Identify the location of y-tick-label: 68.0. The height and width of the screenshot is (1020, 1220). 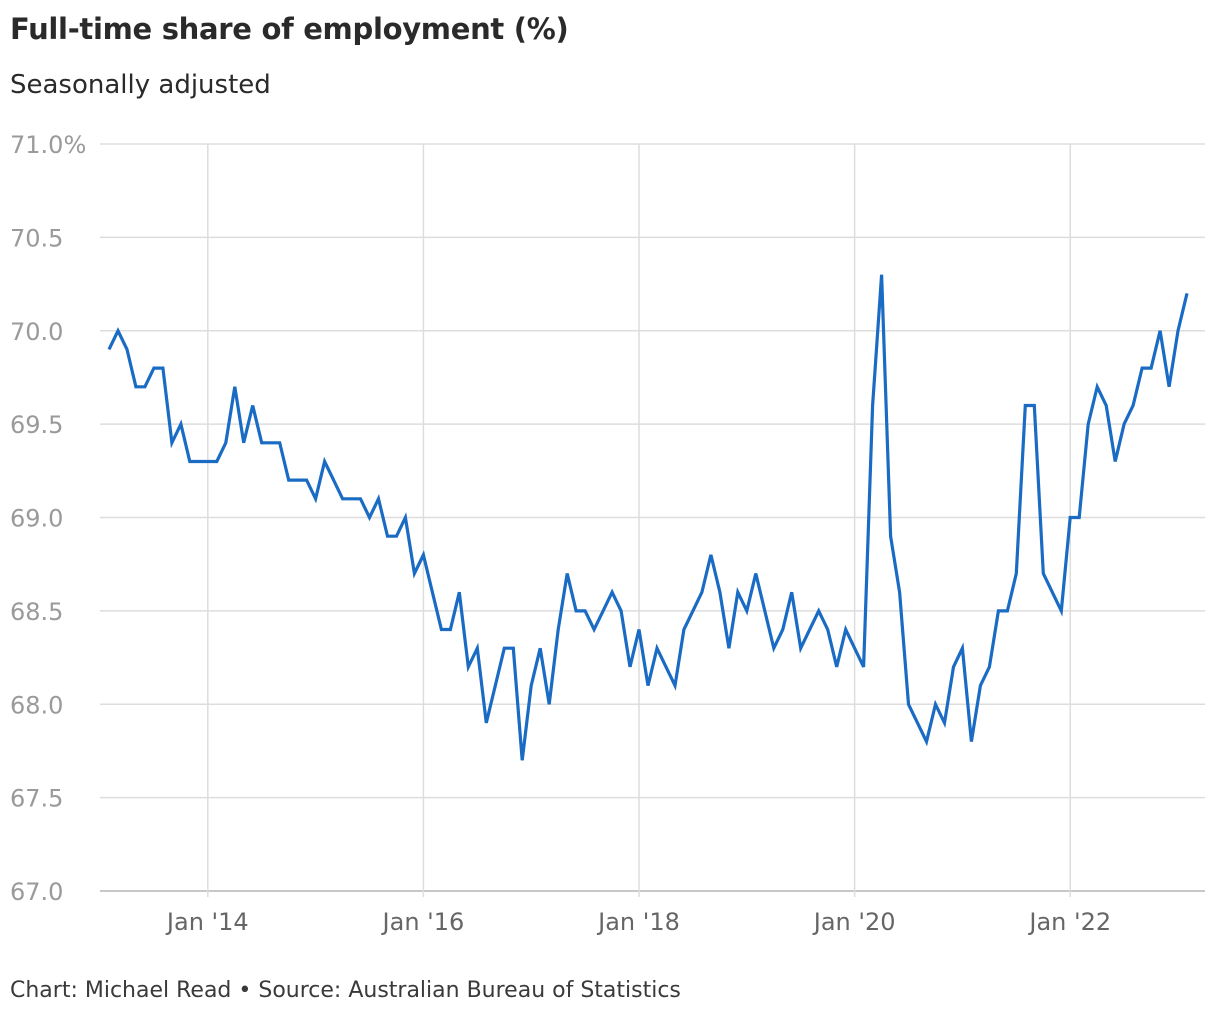
(36, 705).